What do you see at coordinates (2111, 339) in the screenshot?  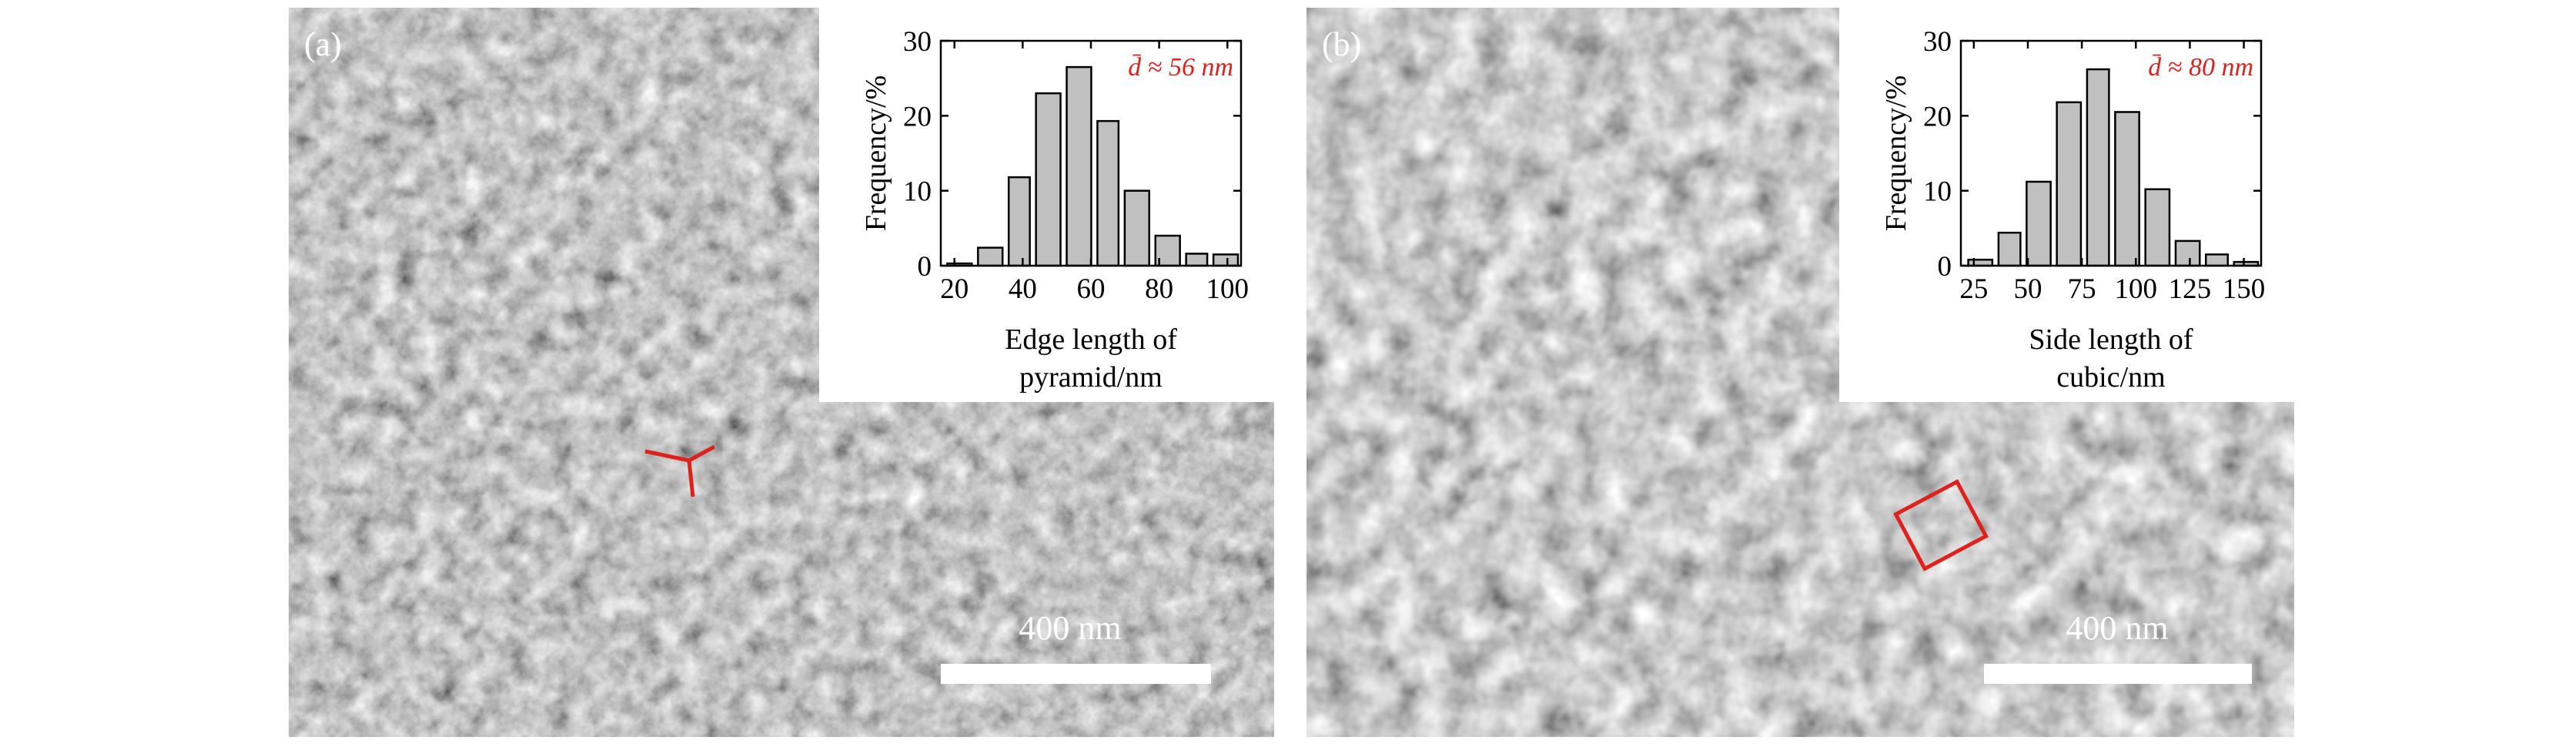 I see `x-axis-title: Side length of` at bounding box center [2111, 339].